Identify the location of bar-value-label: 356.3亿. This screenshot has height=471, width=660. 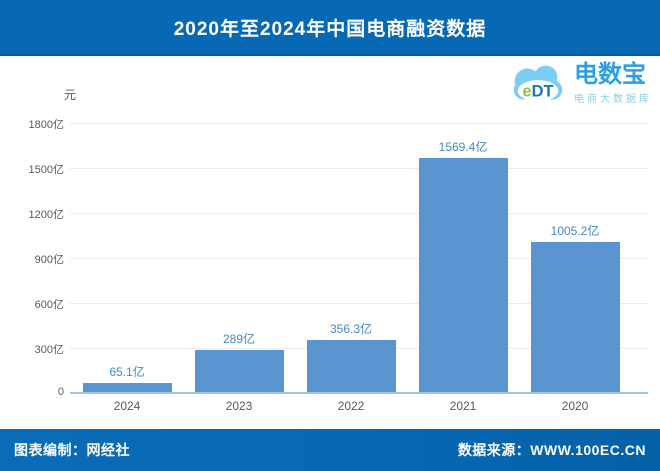
(351, 328).